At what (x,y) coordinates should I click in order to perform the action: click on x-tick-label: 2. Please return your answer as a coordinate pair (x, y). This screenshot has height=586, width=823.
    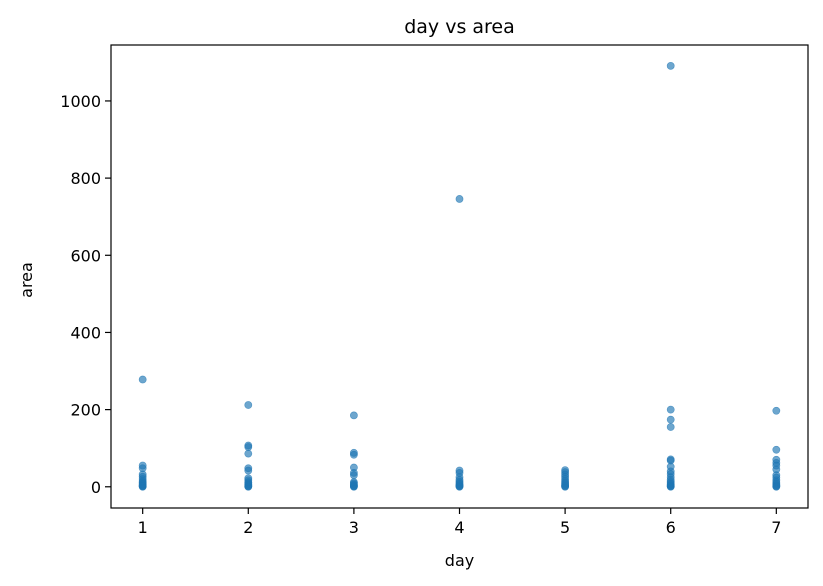
    Looking at the image, I should click on (248, 527).